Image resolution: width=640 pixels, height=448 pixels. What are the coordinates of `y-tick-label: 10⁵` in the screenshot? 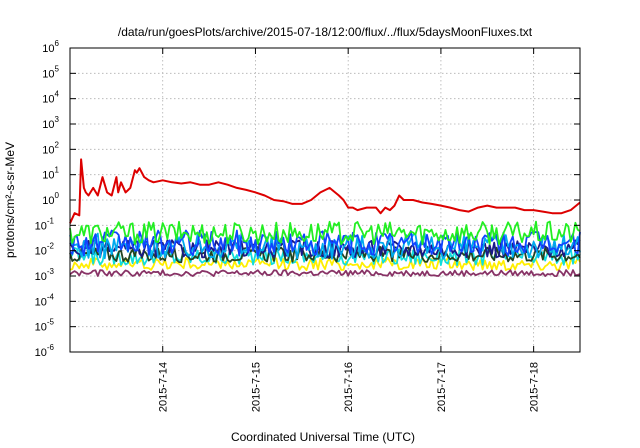 It's located at (50, 72).